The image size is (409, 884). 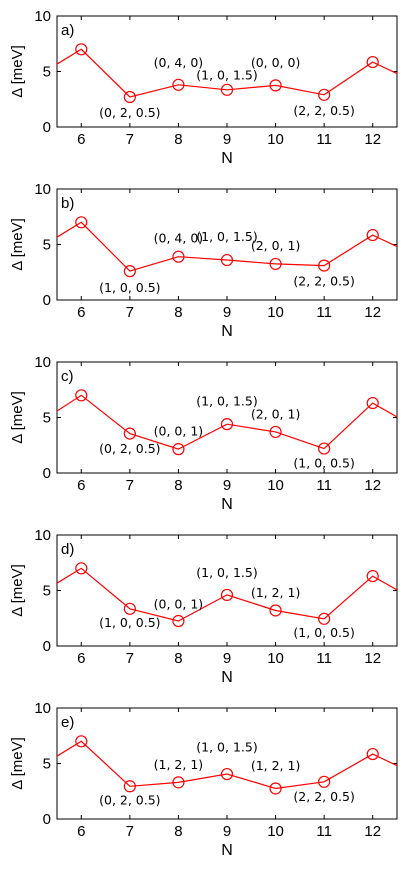 What do you see at coordinates (179, 603) in the screenshot?
I see `state-annotation: (0, 0, 1)` at bounding box center [179, 603].